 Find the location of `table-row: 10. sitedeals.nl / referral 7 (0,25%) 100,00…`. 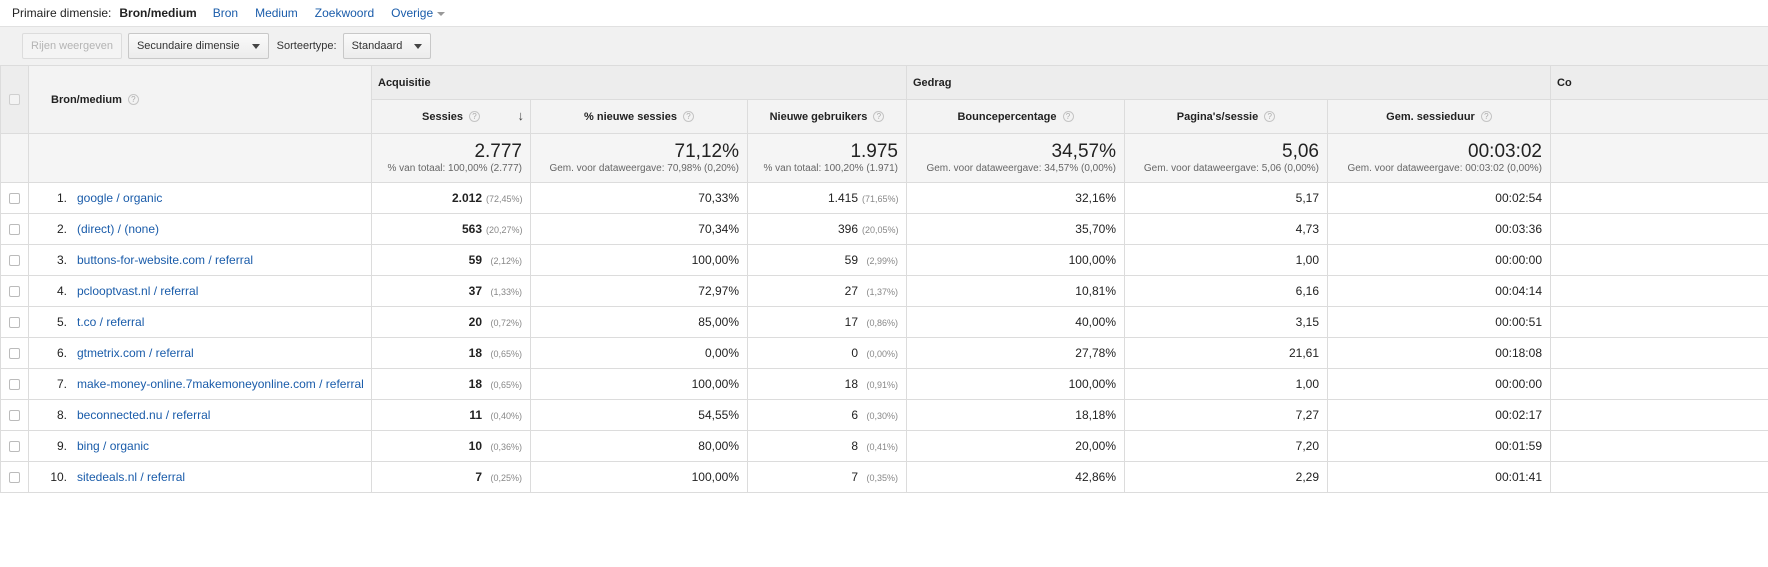

table-row: 10. sitedeals.nl / referral 7 (0,25%) 100,00… is located at coordinates (884, 477).